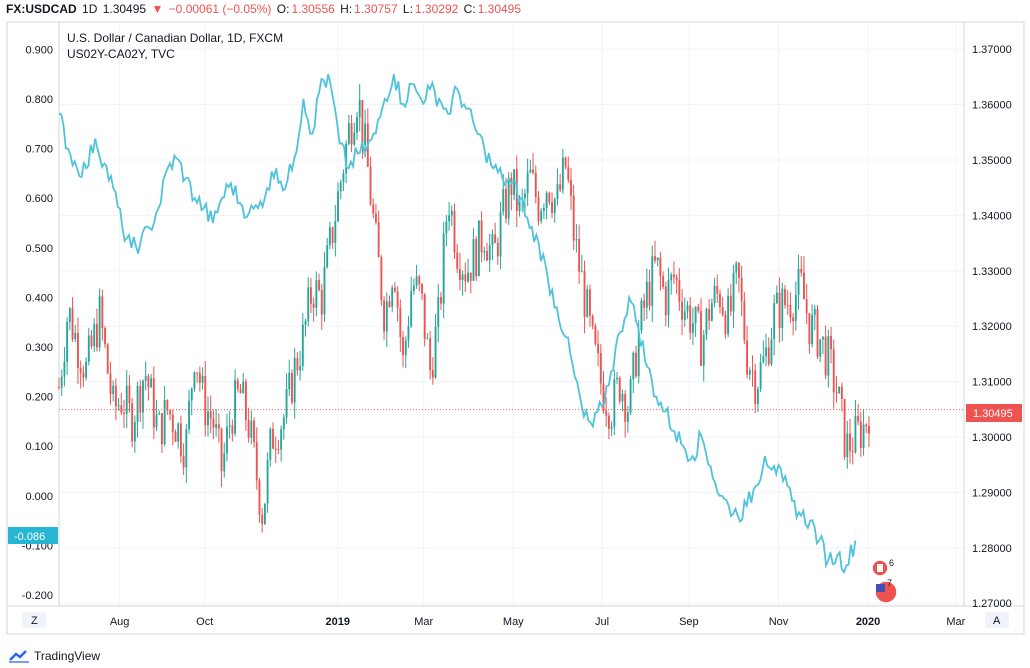 This screenshot has width=1030, height=668. Describe the element at coordinates (37, 596) in the screenshot. I see `left-tick-label: -0.200` at that location.